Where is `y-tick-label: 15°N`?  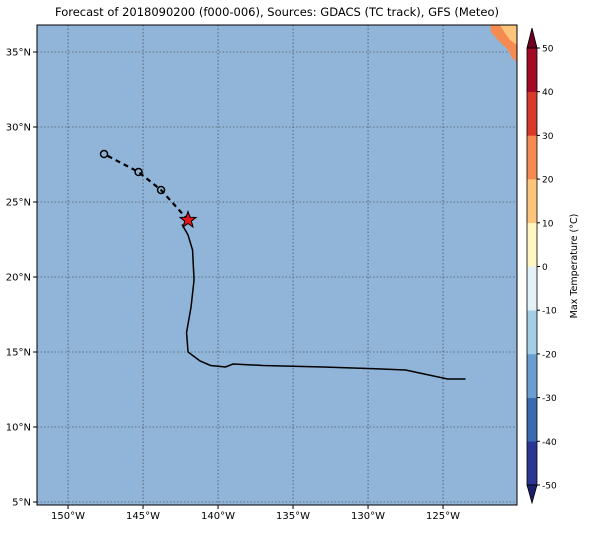 y-tick-label: 15°N is located at coordinates (18, 353).